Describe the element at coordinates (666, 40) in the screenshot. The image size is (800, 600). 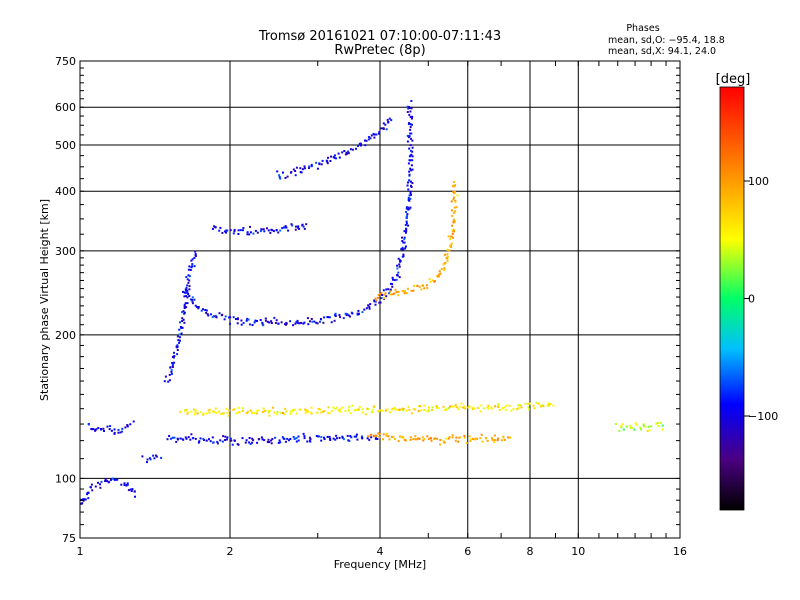
I see `phase-stats-o: mean, sd,O: −95.4, 18.8` at that location.